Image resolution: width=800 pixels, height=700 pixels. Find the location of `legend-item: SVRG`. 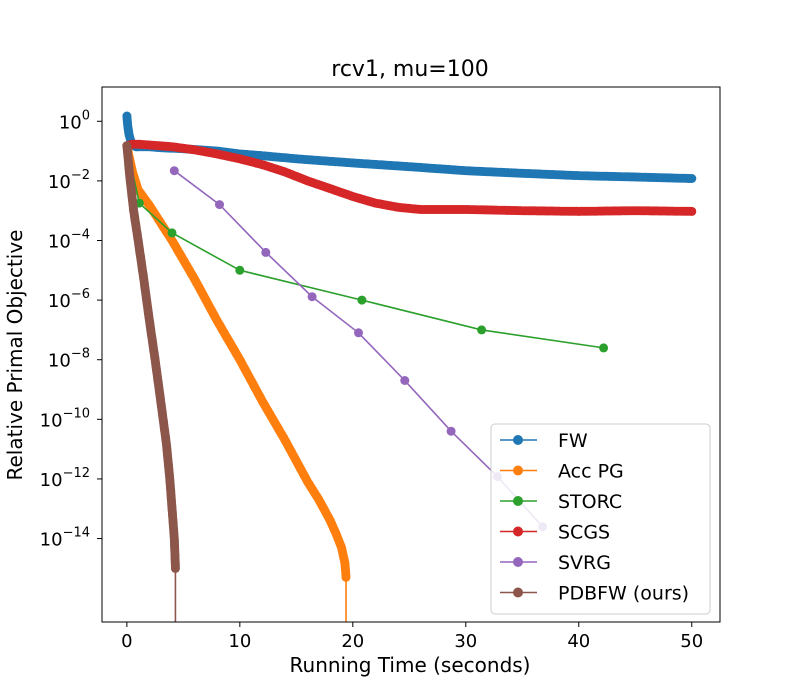

legend-item: SVRG is located at coordinates (555, 563).